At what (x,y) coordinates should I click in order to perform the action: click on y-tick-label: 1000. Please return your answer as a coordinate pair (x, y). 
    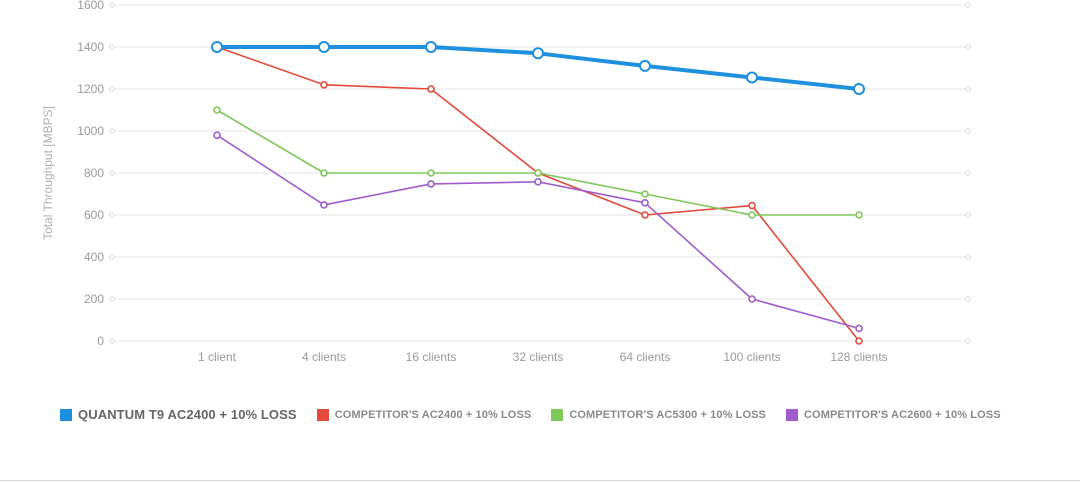
    Looking at the image, I should click on (90, 131).